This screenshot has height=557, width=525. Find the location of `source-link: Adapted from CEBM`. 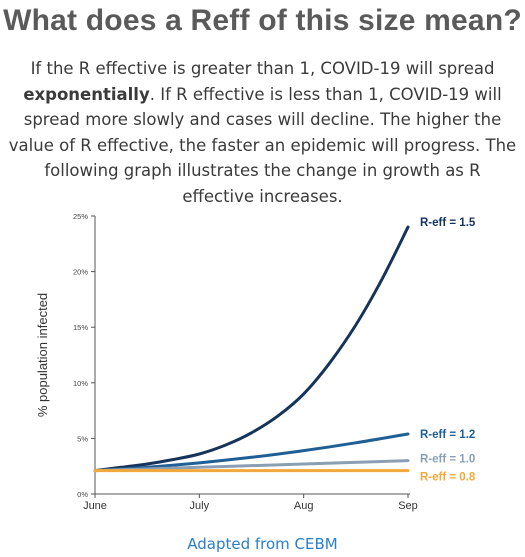

source-link: Adapted from CEBM is located at coordinates (262, 544).